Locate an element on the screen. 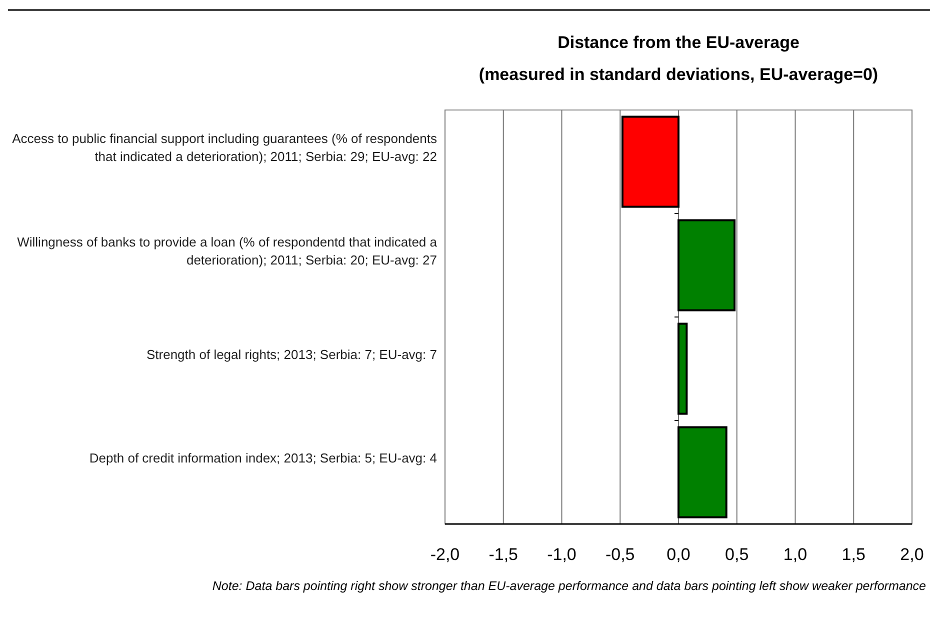 This screenshot has width=930, height=622. y-tick-label: Depth of credit information index; 2013; Serbia: 5; EU-avg: 4 is located at coordinates (263, 458).